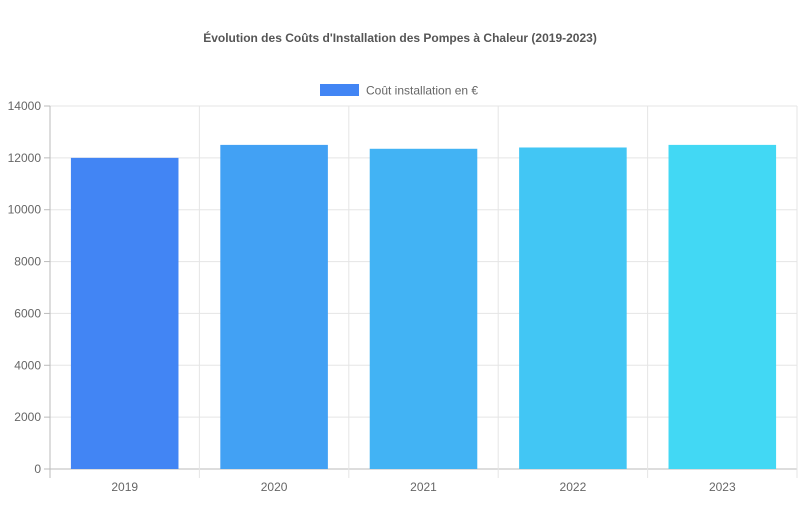  I want to click on bar-2022, so click(573, 308).